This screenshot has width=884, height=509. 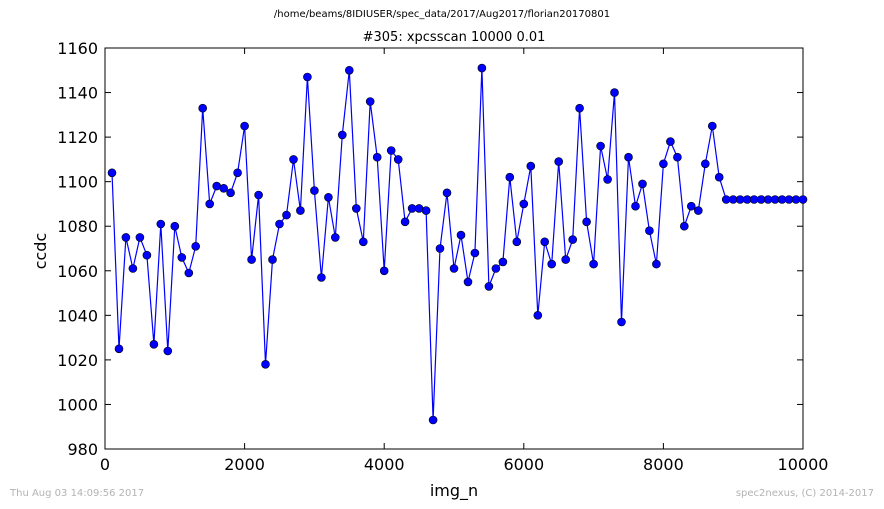 What do you see at coordinates (244, 464) in the screenshot?
I see `x-tick-label: 2000` at bounding box center [244, 464].